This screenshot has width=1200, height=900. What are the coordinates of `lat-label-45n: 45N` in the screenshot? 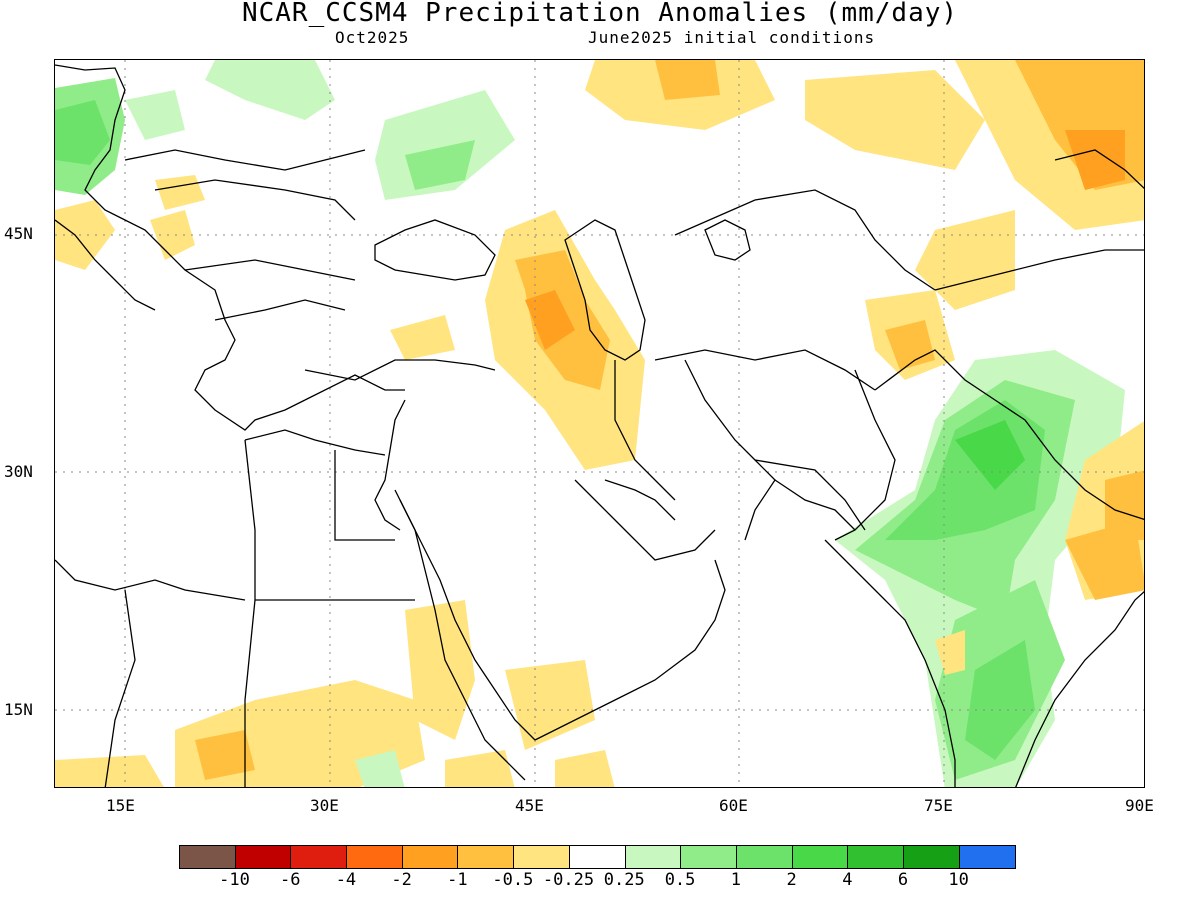 It's located at (18, 233).